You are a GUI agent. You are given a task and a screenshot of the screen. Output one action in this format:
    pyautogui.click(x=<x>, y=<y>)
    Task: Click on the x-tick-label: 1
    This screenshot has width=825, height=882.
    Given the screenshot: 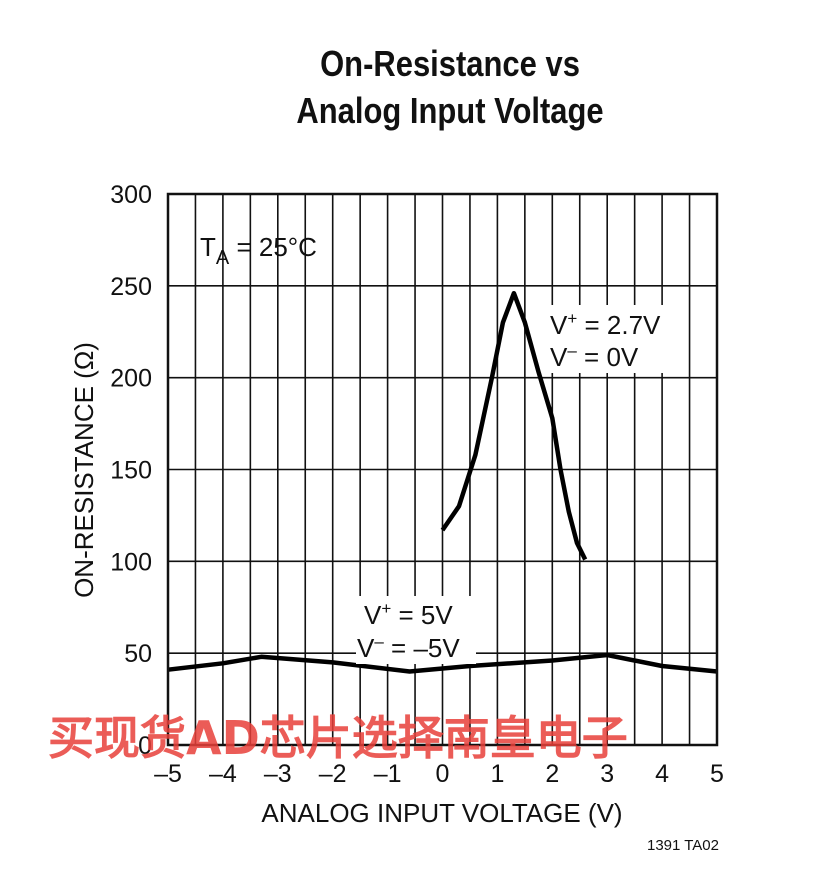 What is the action you would take?
    pyautogui.click(x=497, y=774)
    